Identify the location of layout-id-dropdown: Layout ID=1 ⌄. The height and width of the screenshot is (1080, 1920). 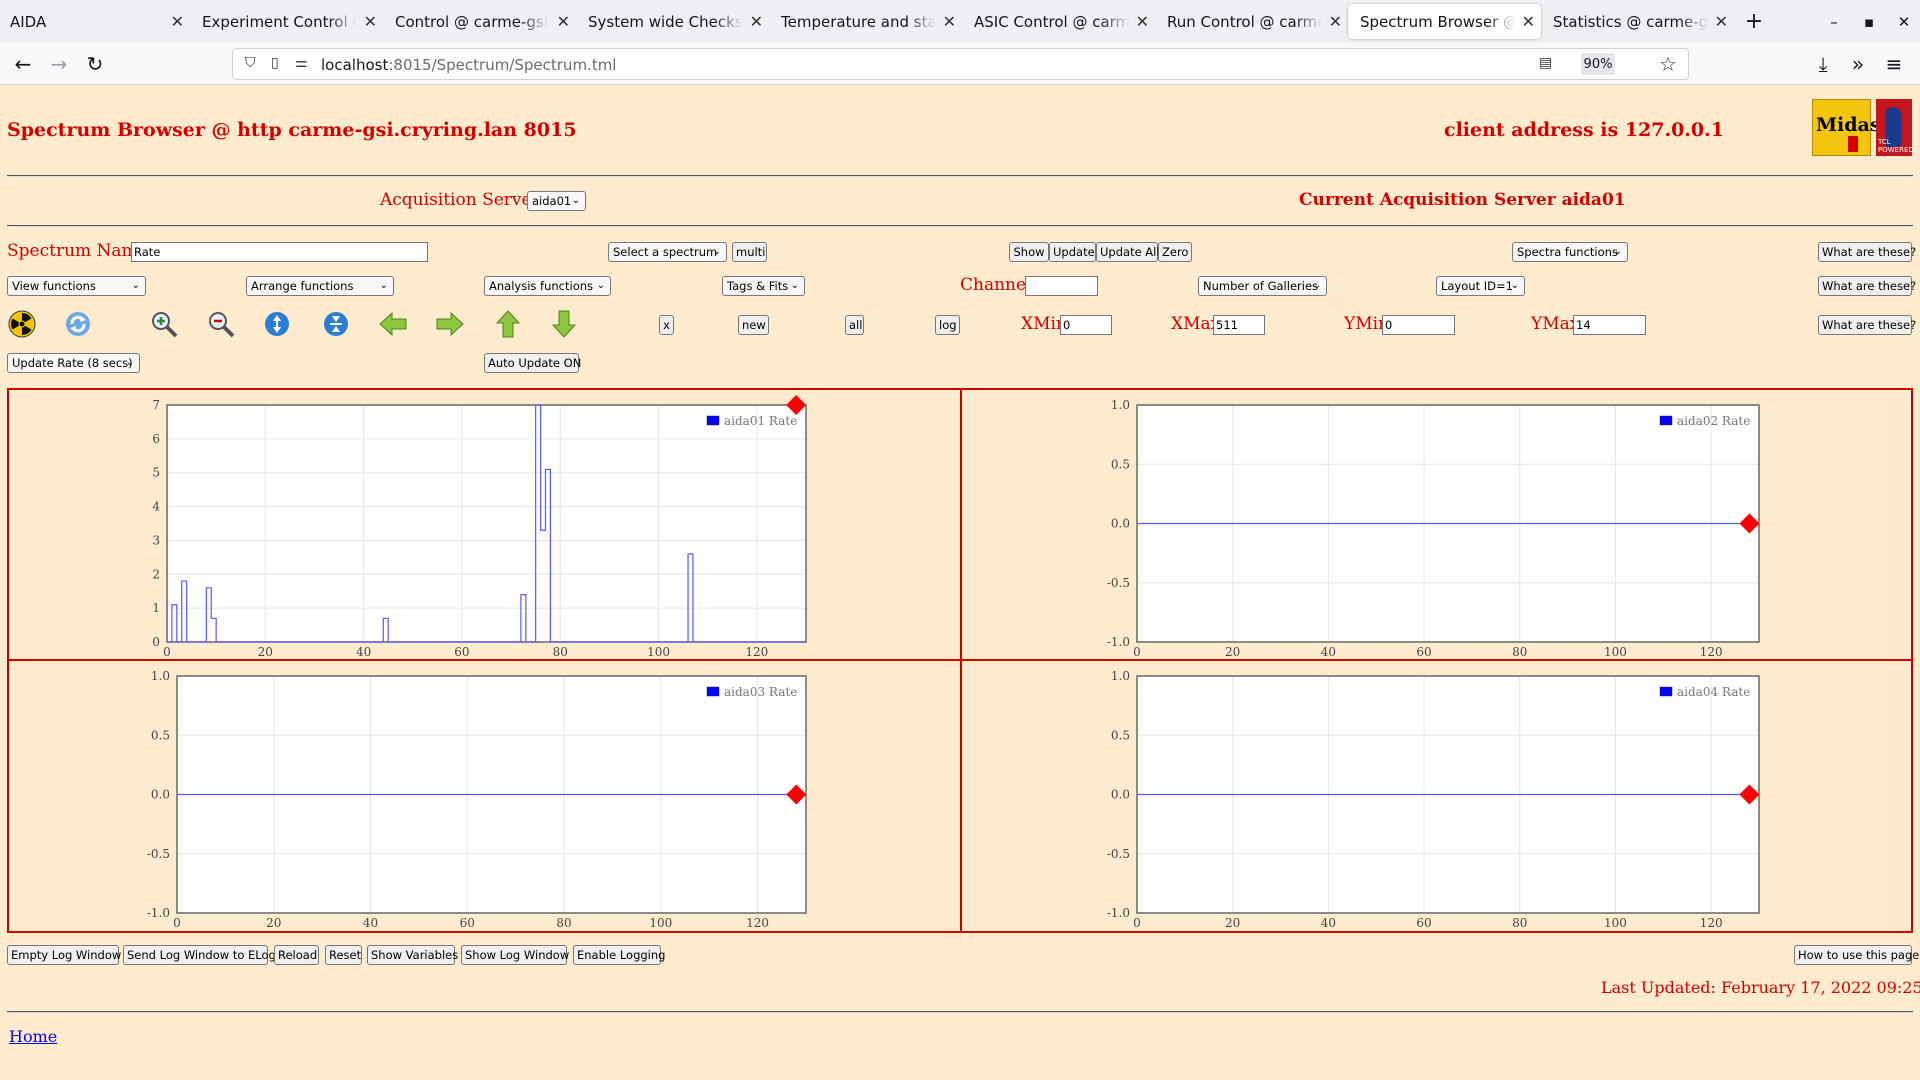
(1480, 286).